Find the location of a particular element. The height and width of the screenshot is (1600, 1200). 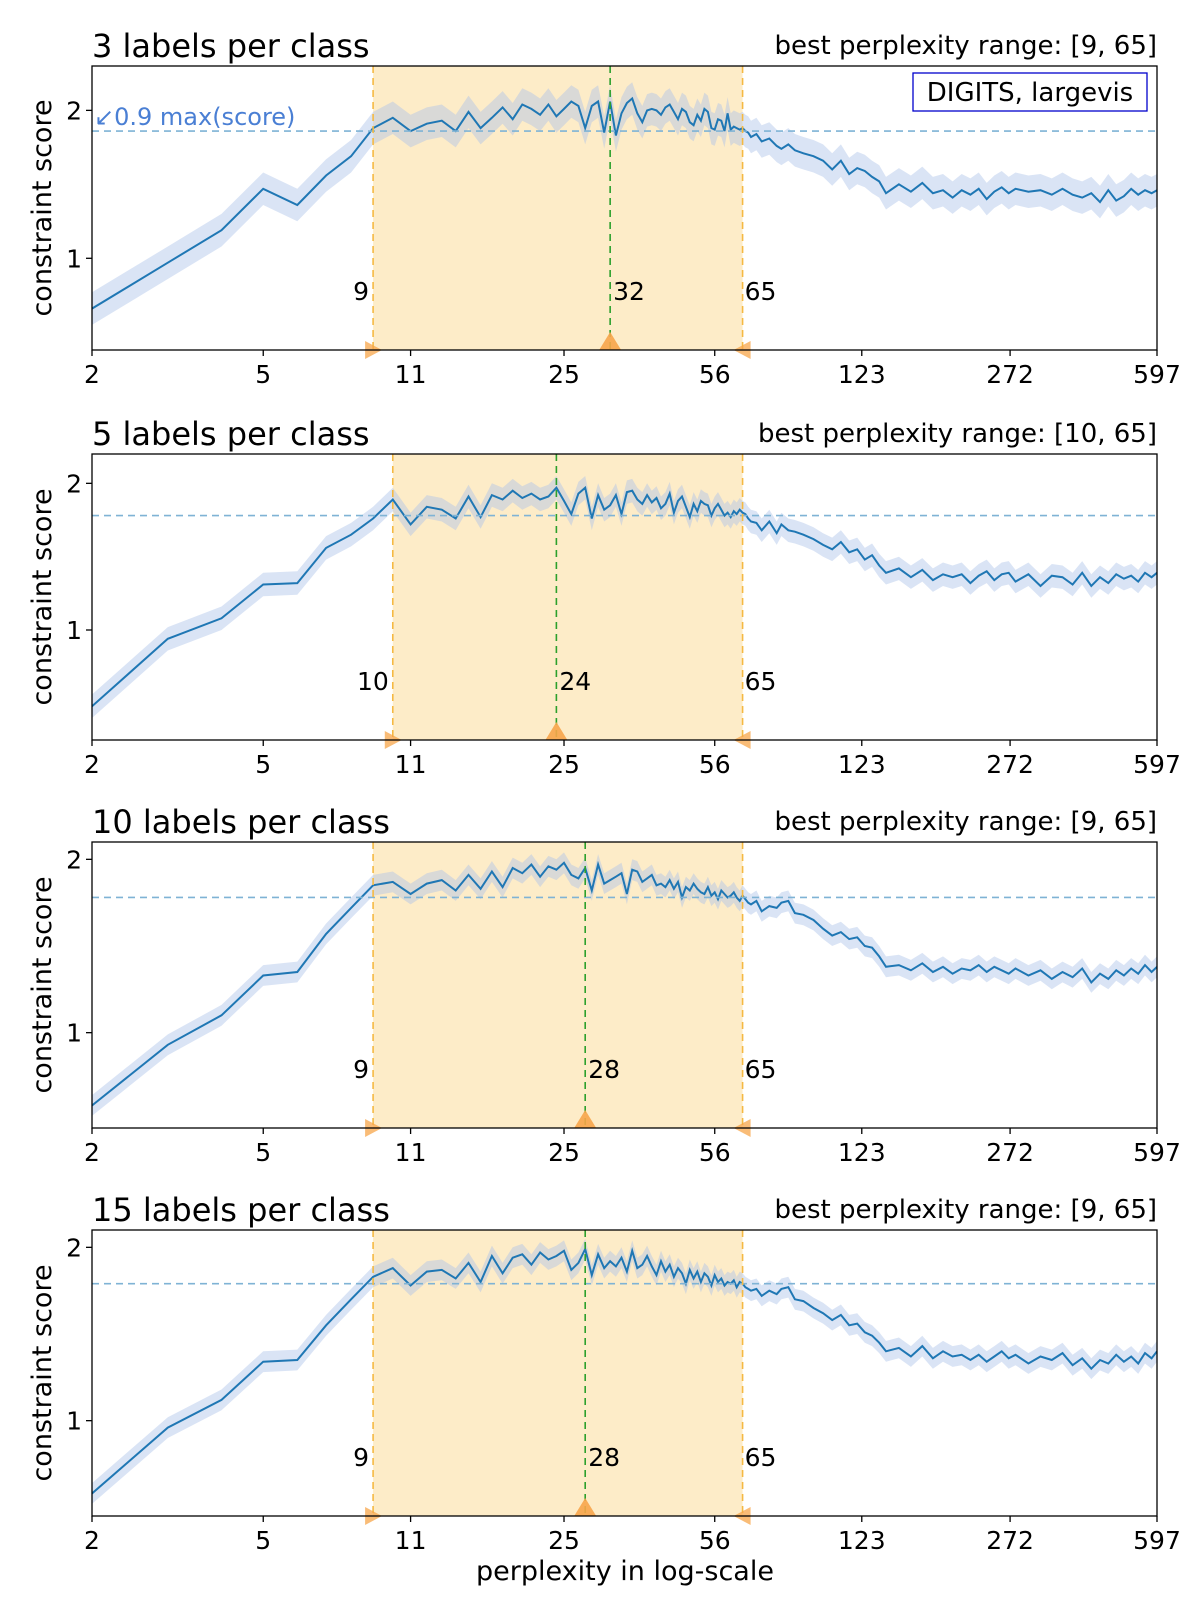

panel-title: 5 labels per class is located at coordinates (231, 434).